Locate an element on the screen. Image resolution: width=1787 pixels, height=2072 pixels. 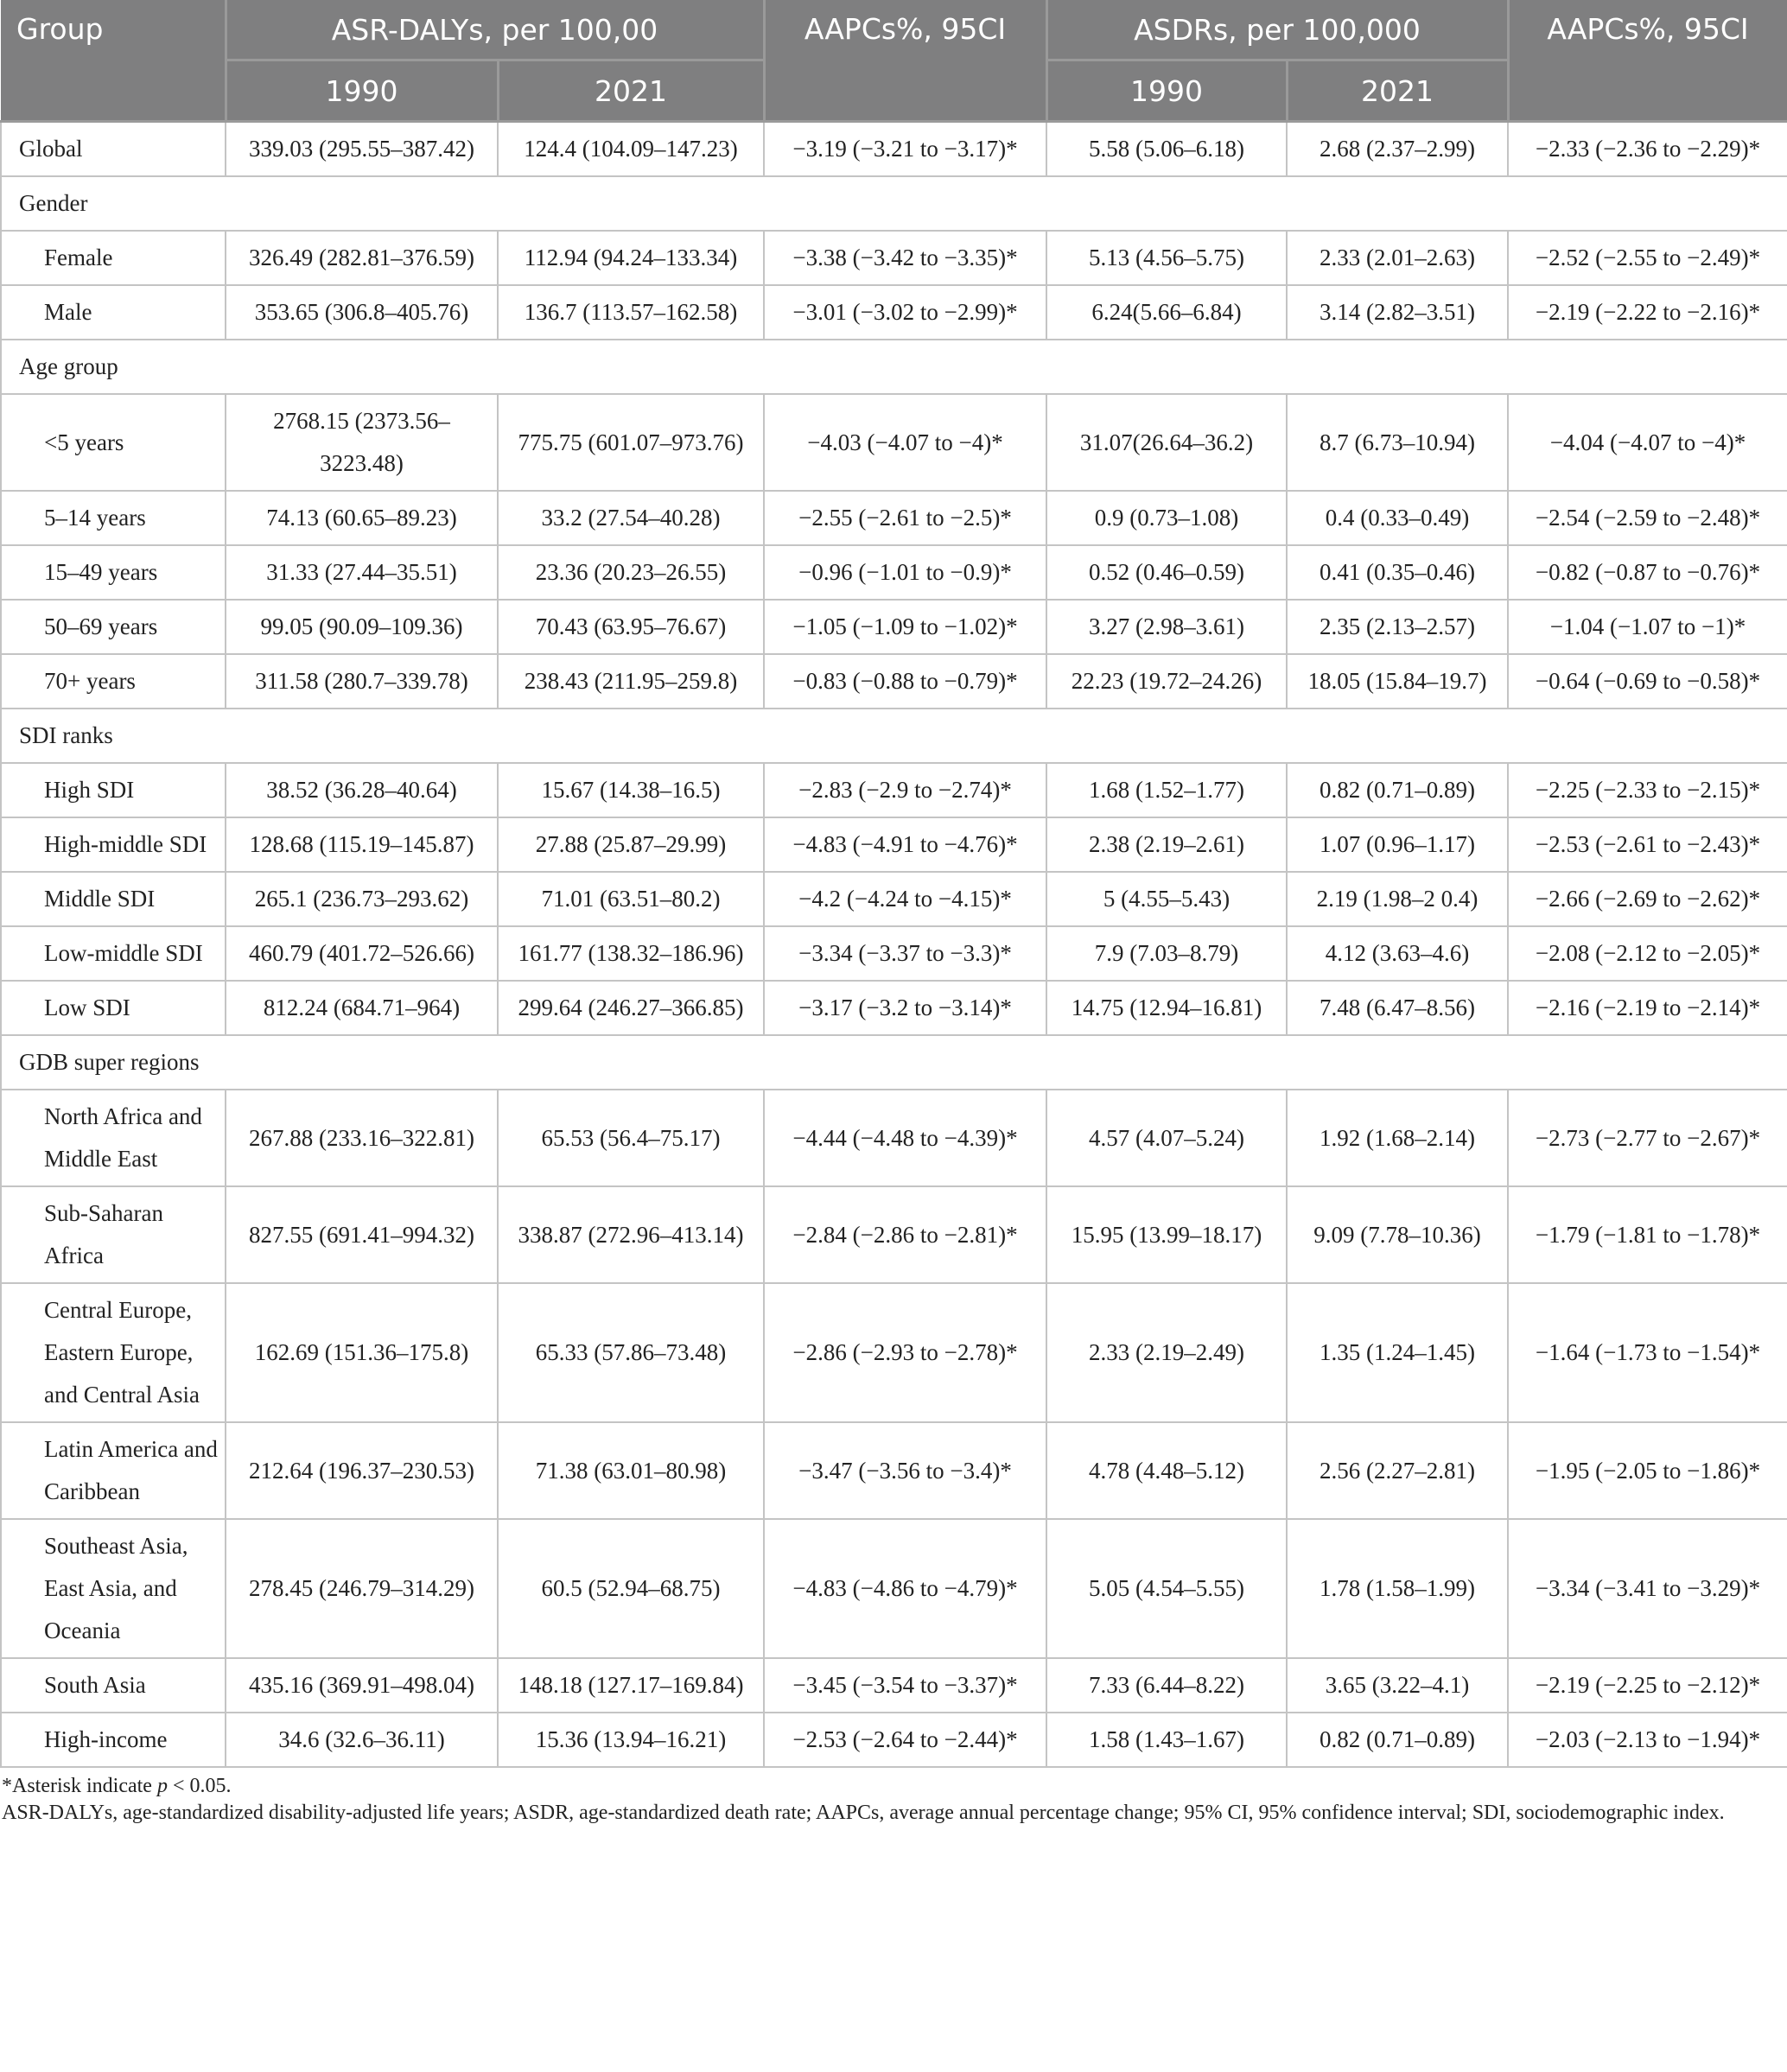
header-asr-dalys: ASR-DALYs, per 100,00 is located at coordinates (496, 30).